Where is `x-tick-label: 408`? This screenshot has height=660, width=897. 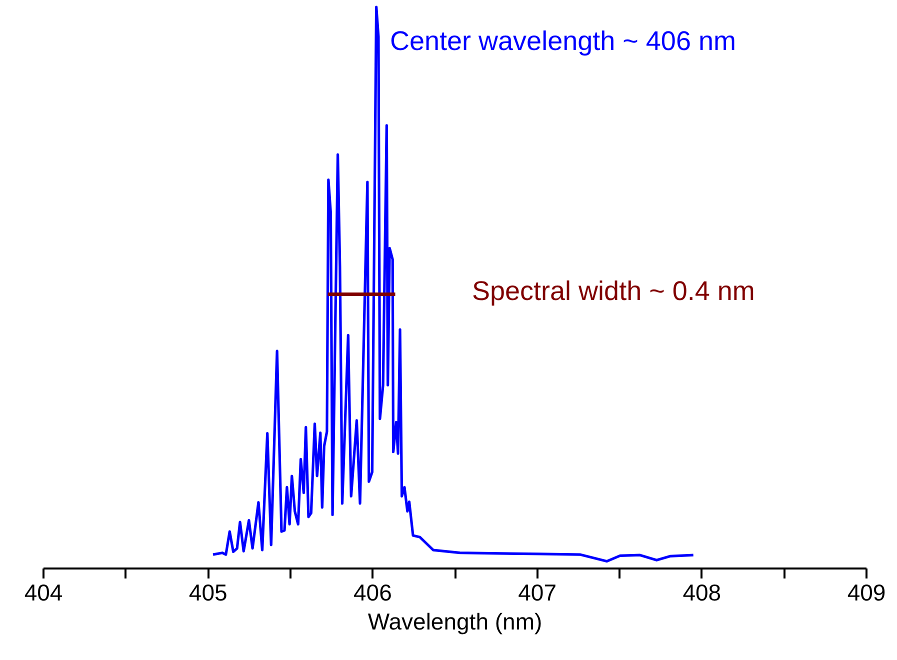 x-tick-label: 408 is located at coordinates (702, 593).